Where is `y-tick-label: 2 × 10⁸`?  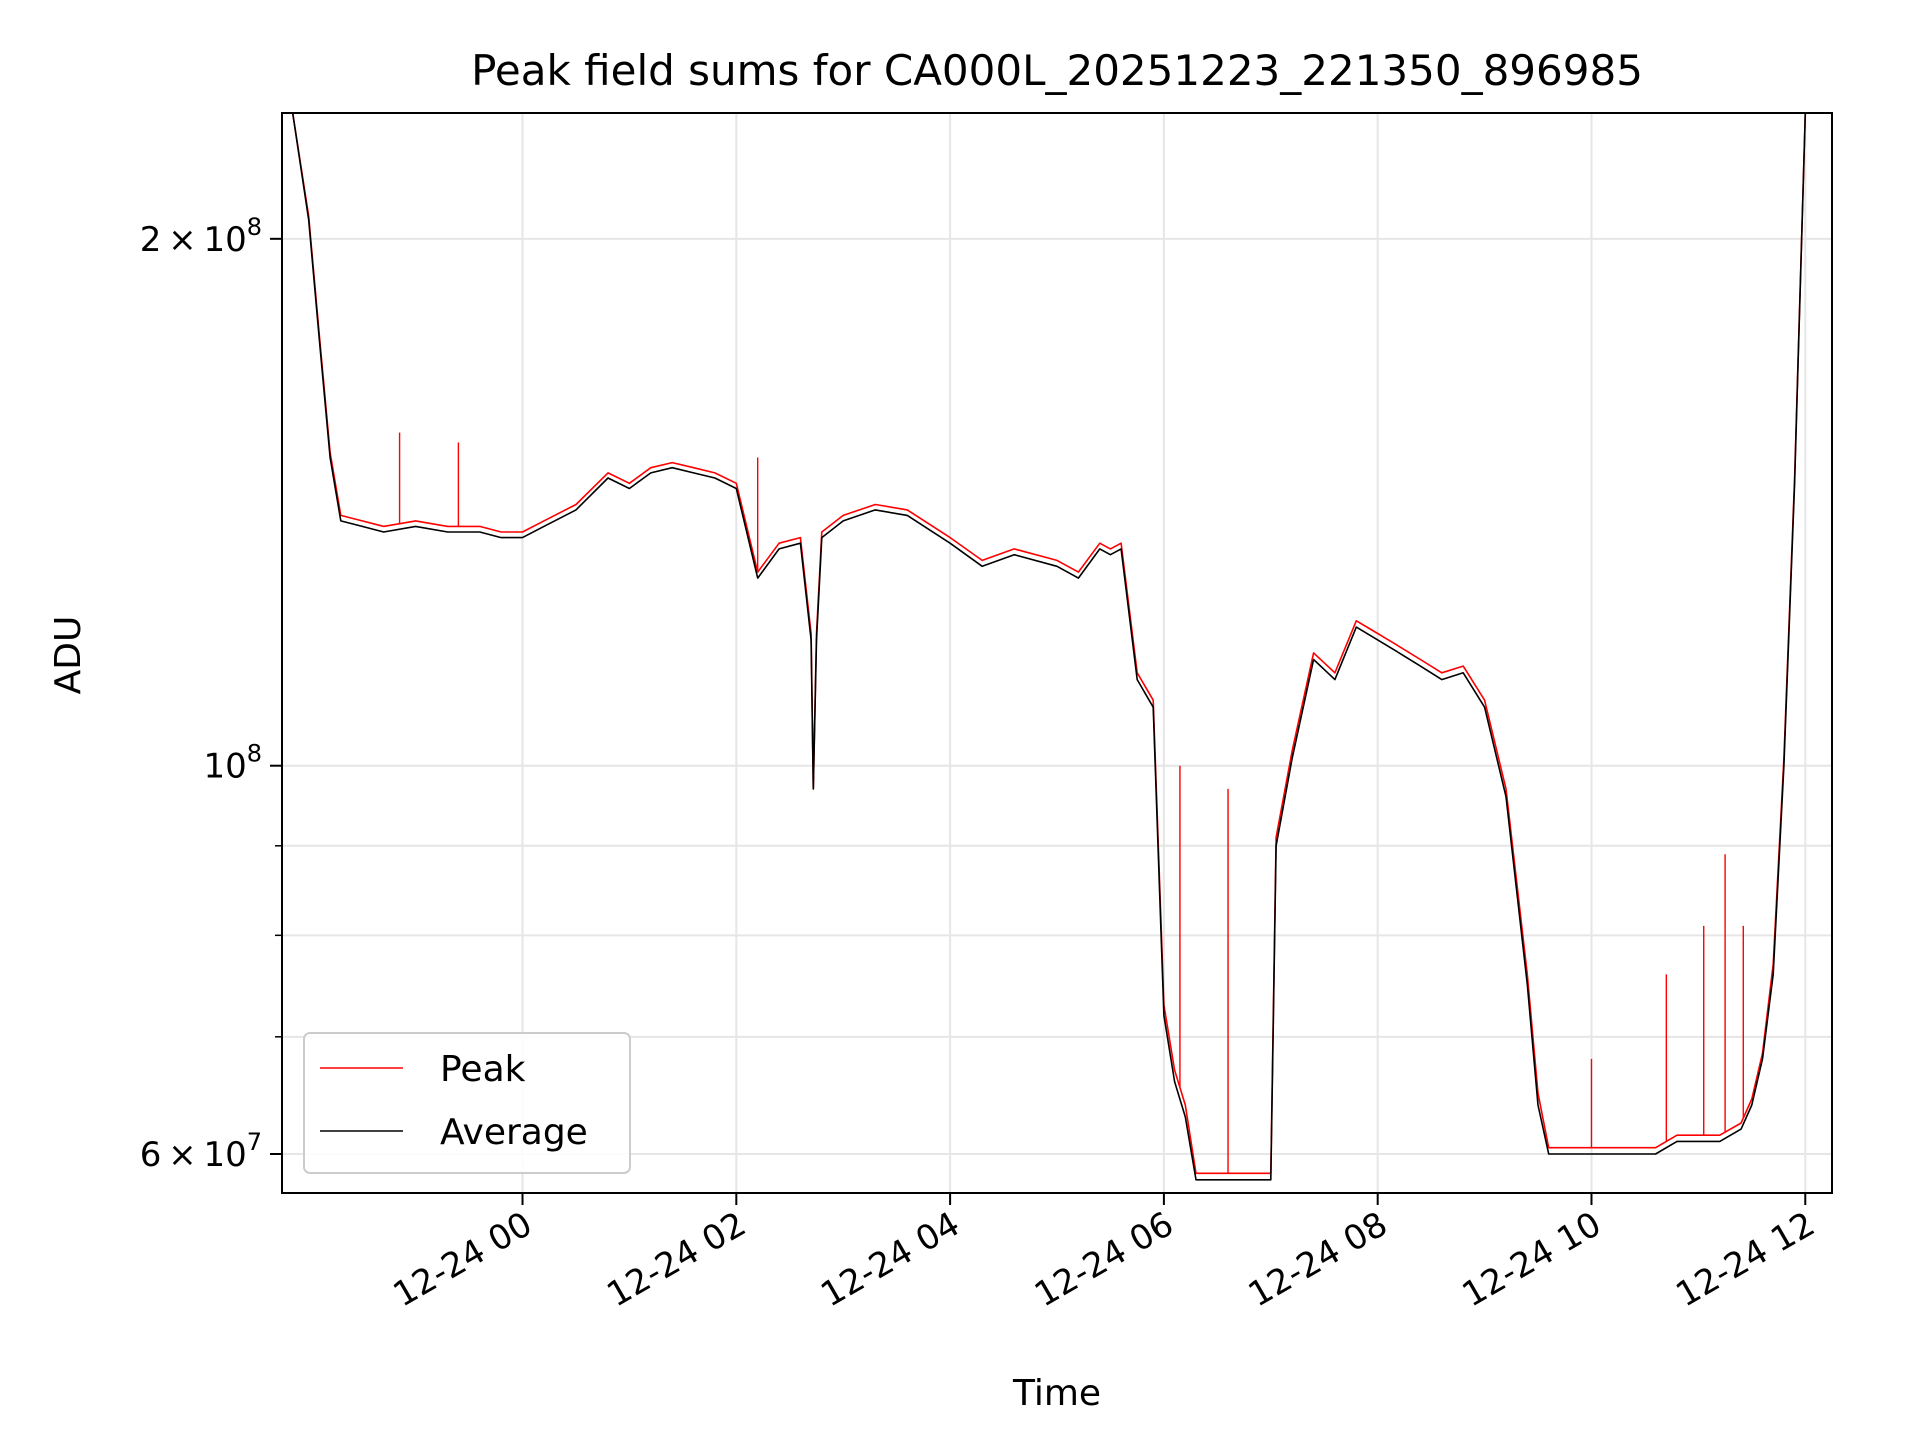
y-tick-label: 2 × 10⁸ is located at coordinates (201, 236).